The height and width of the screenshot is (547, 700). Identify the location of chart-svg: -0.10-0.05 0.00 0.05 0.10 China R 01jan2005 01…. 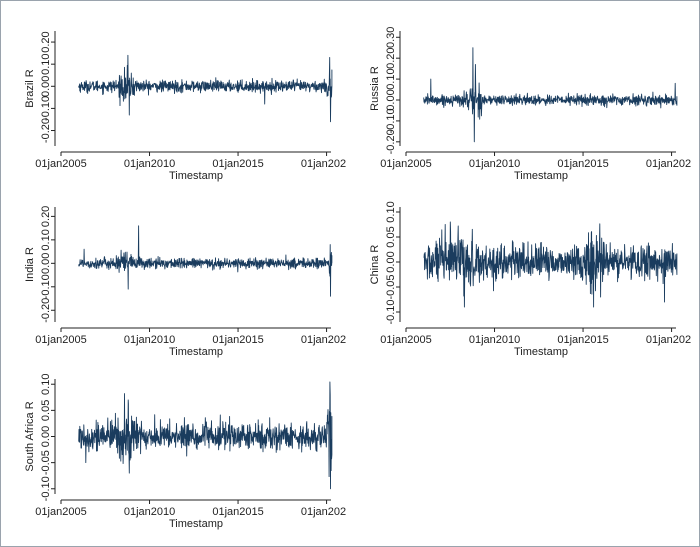
(530, 279).